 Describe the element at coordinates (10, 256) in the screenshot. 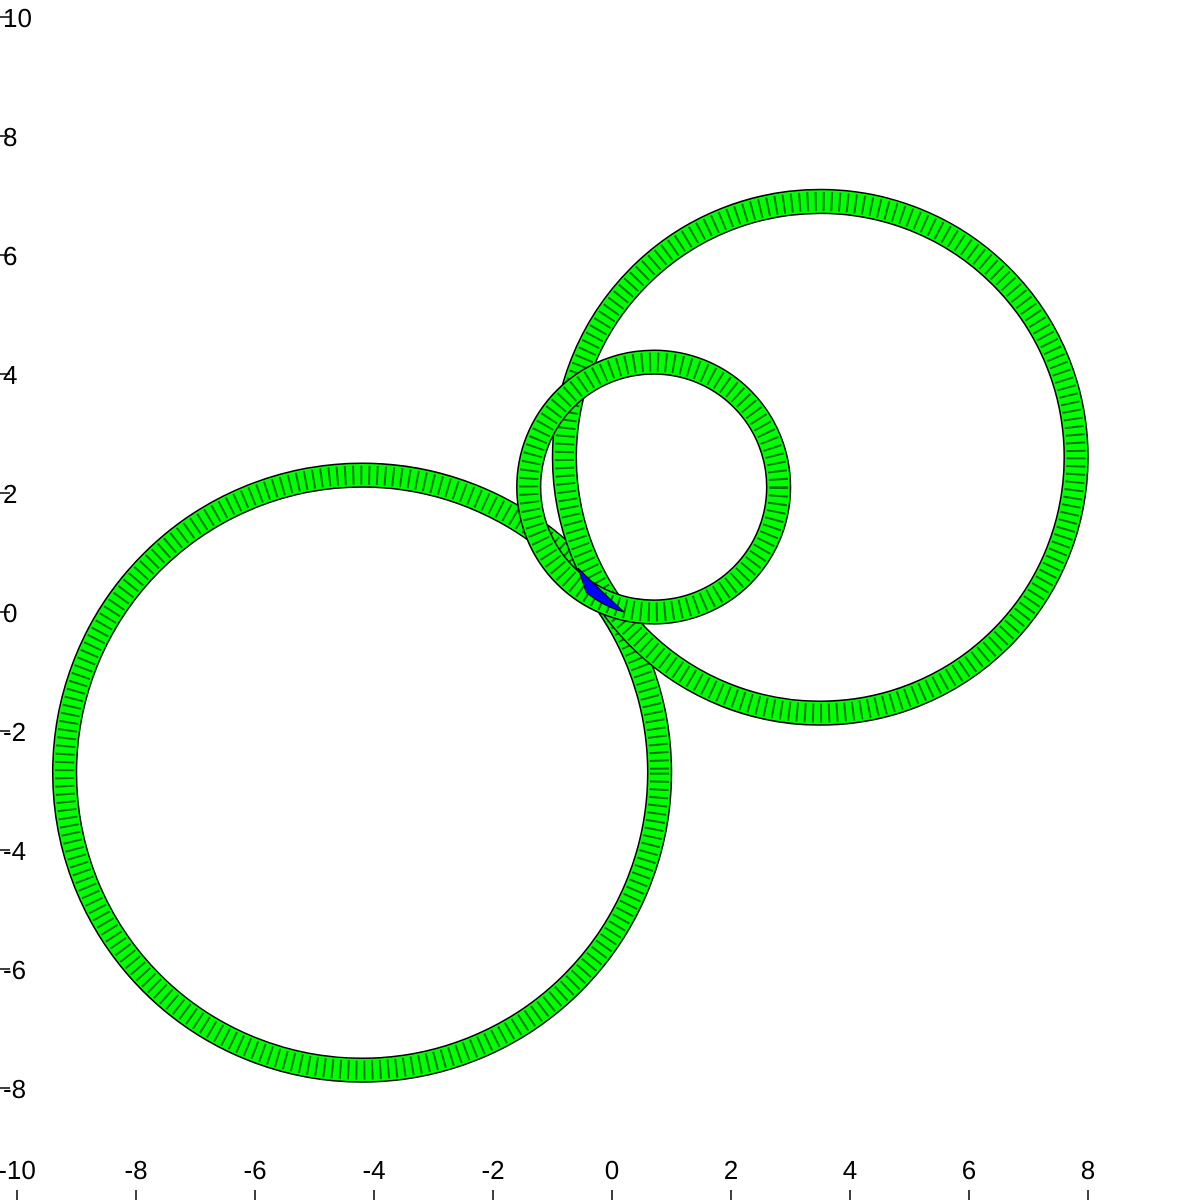

I see `y-tick-label: 6` at that location.